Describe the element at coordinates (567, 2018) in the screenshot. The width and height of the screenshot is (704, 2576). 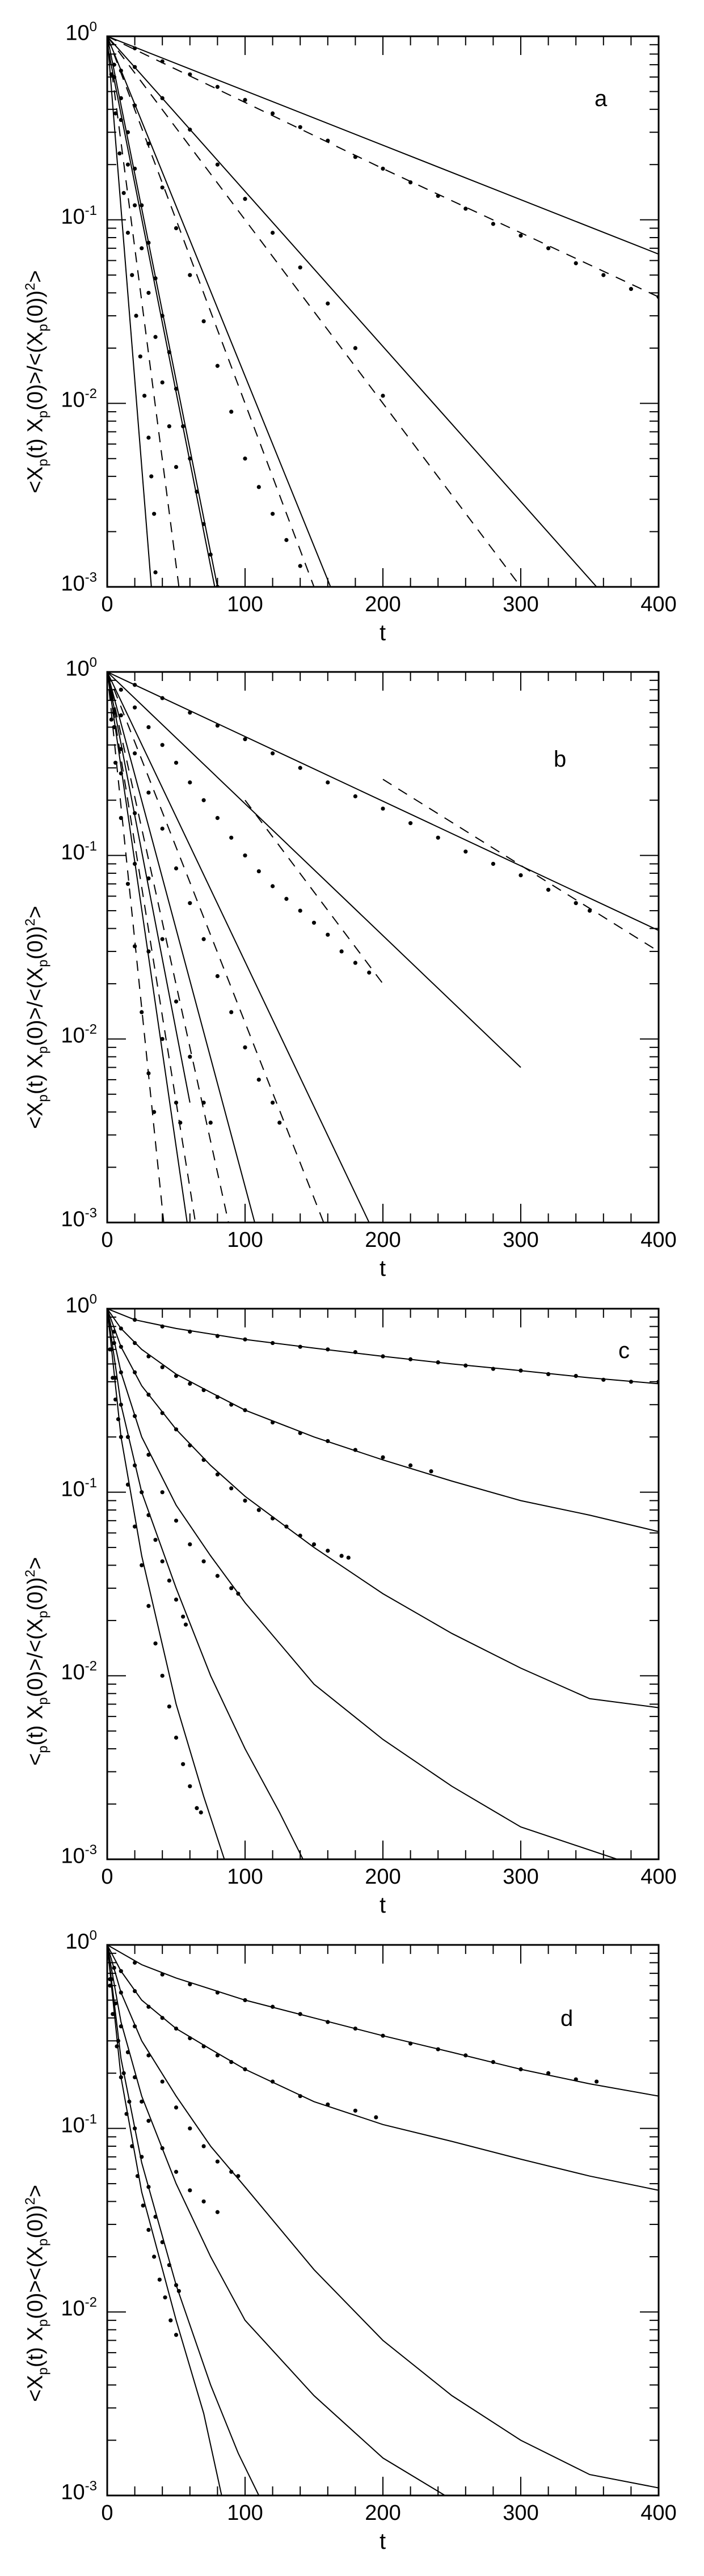
I see `panel-tag-d: d` at that location.